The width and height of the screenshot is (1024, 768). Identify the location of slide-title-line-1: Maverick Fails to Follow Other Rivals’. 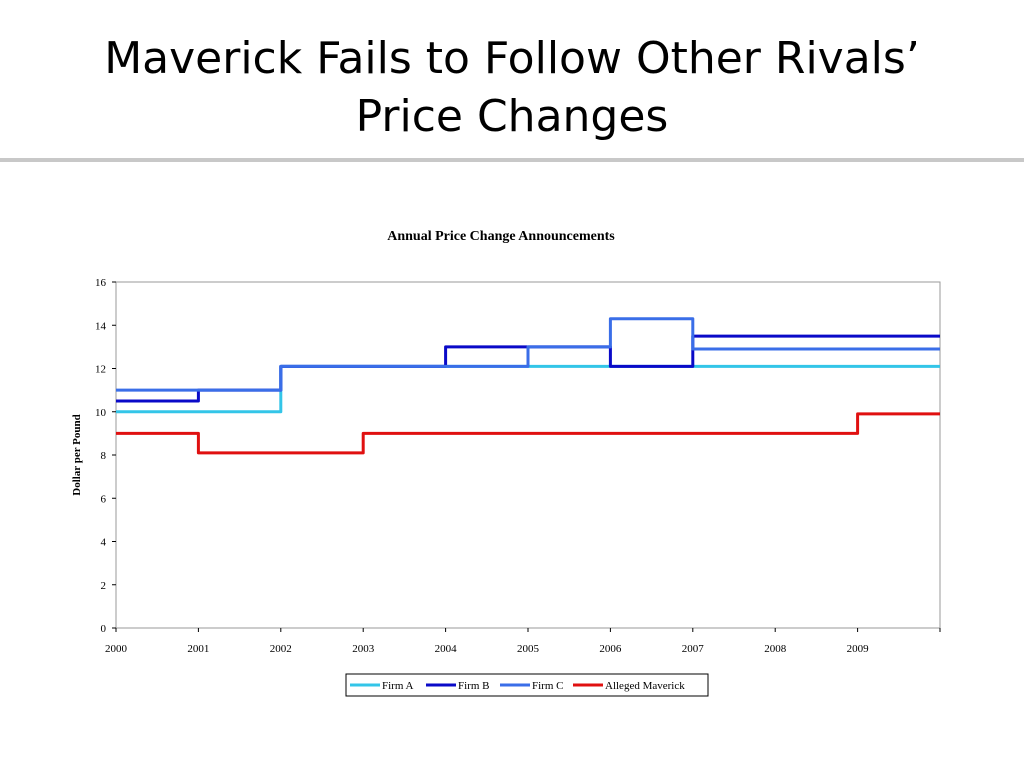
(512, 58).